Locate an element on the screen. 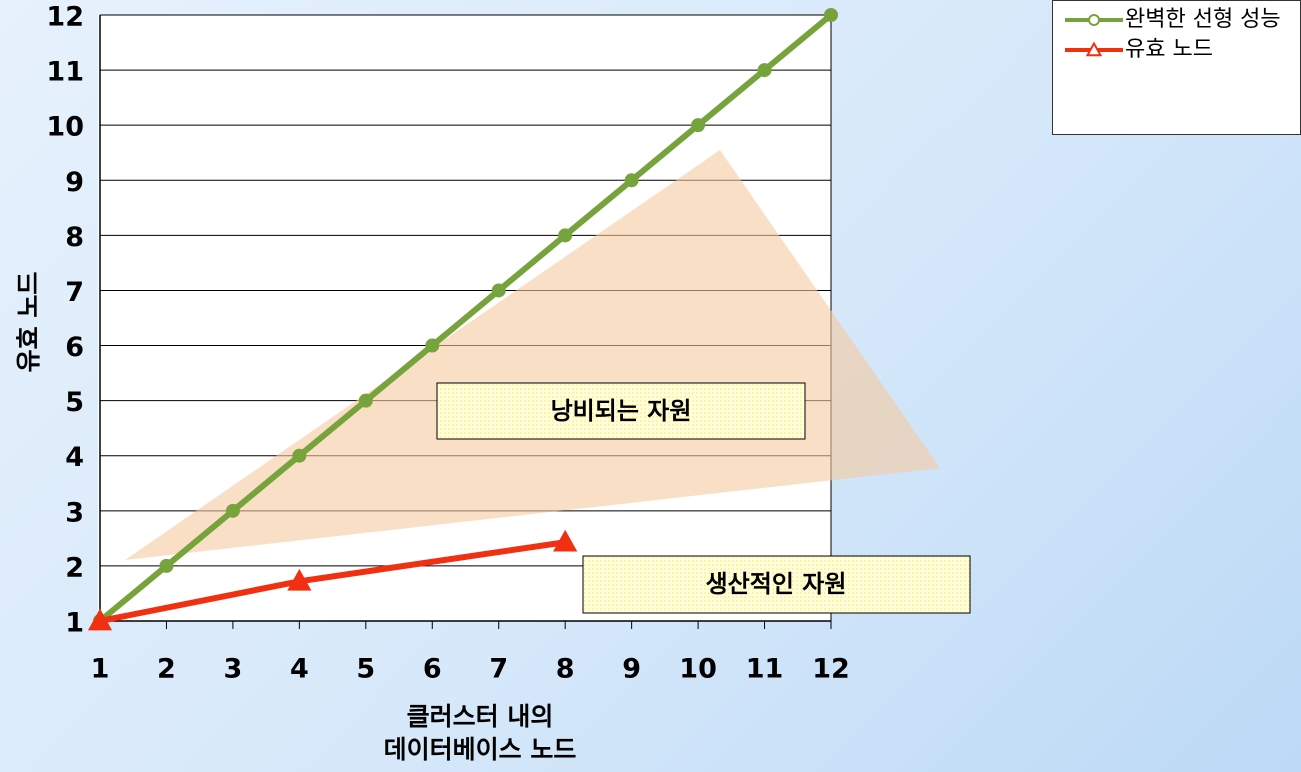  y-tick-label: 2 is located at coordinates (74, 567).